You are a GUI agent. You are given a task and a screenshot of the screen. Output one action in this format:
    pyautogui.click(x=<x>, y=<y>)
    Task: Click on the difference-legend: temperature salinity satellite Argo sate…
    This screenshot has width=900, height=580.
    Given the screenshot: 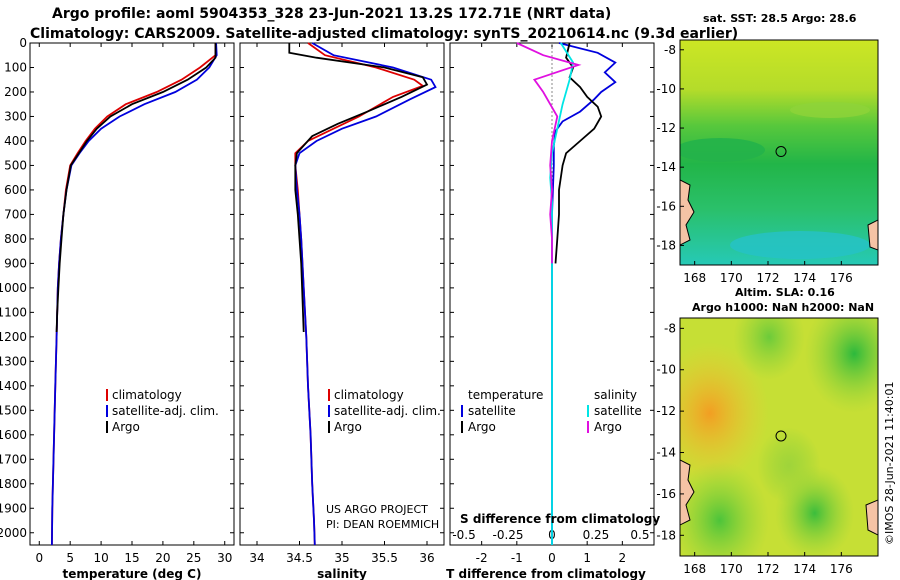 What is the action you would take?
    pyautogui.click(x=551, y=411)
    